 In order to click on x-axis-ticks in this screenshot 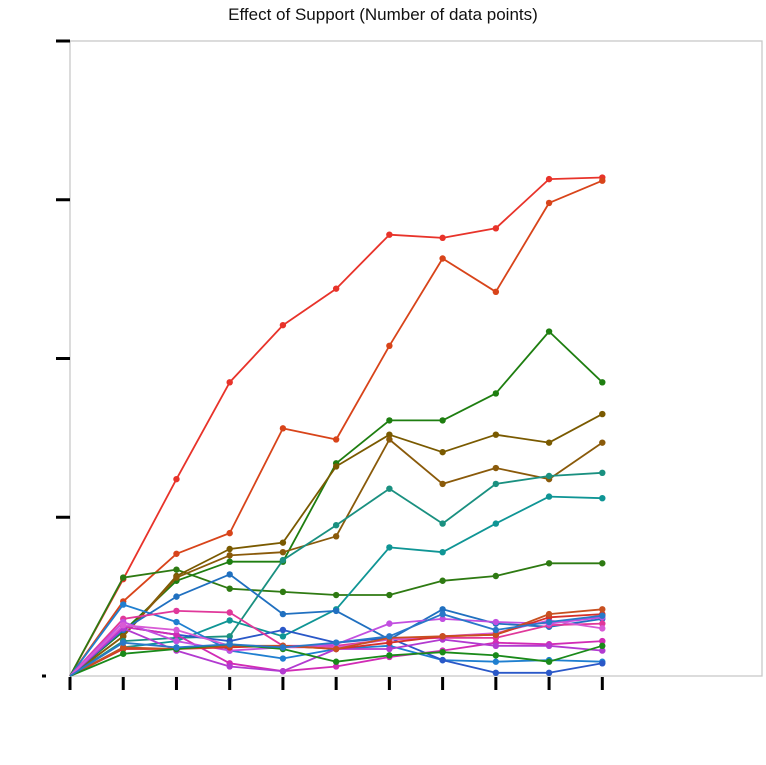, I will do `click(336, 683)`.